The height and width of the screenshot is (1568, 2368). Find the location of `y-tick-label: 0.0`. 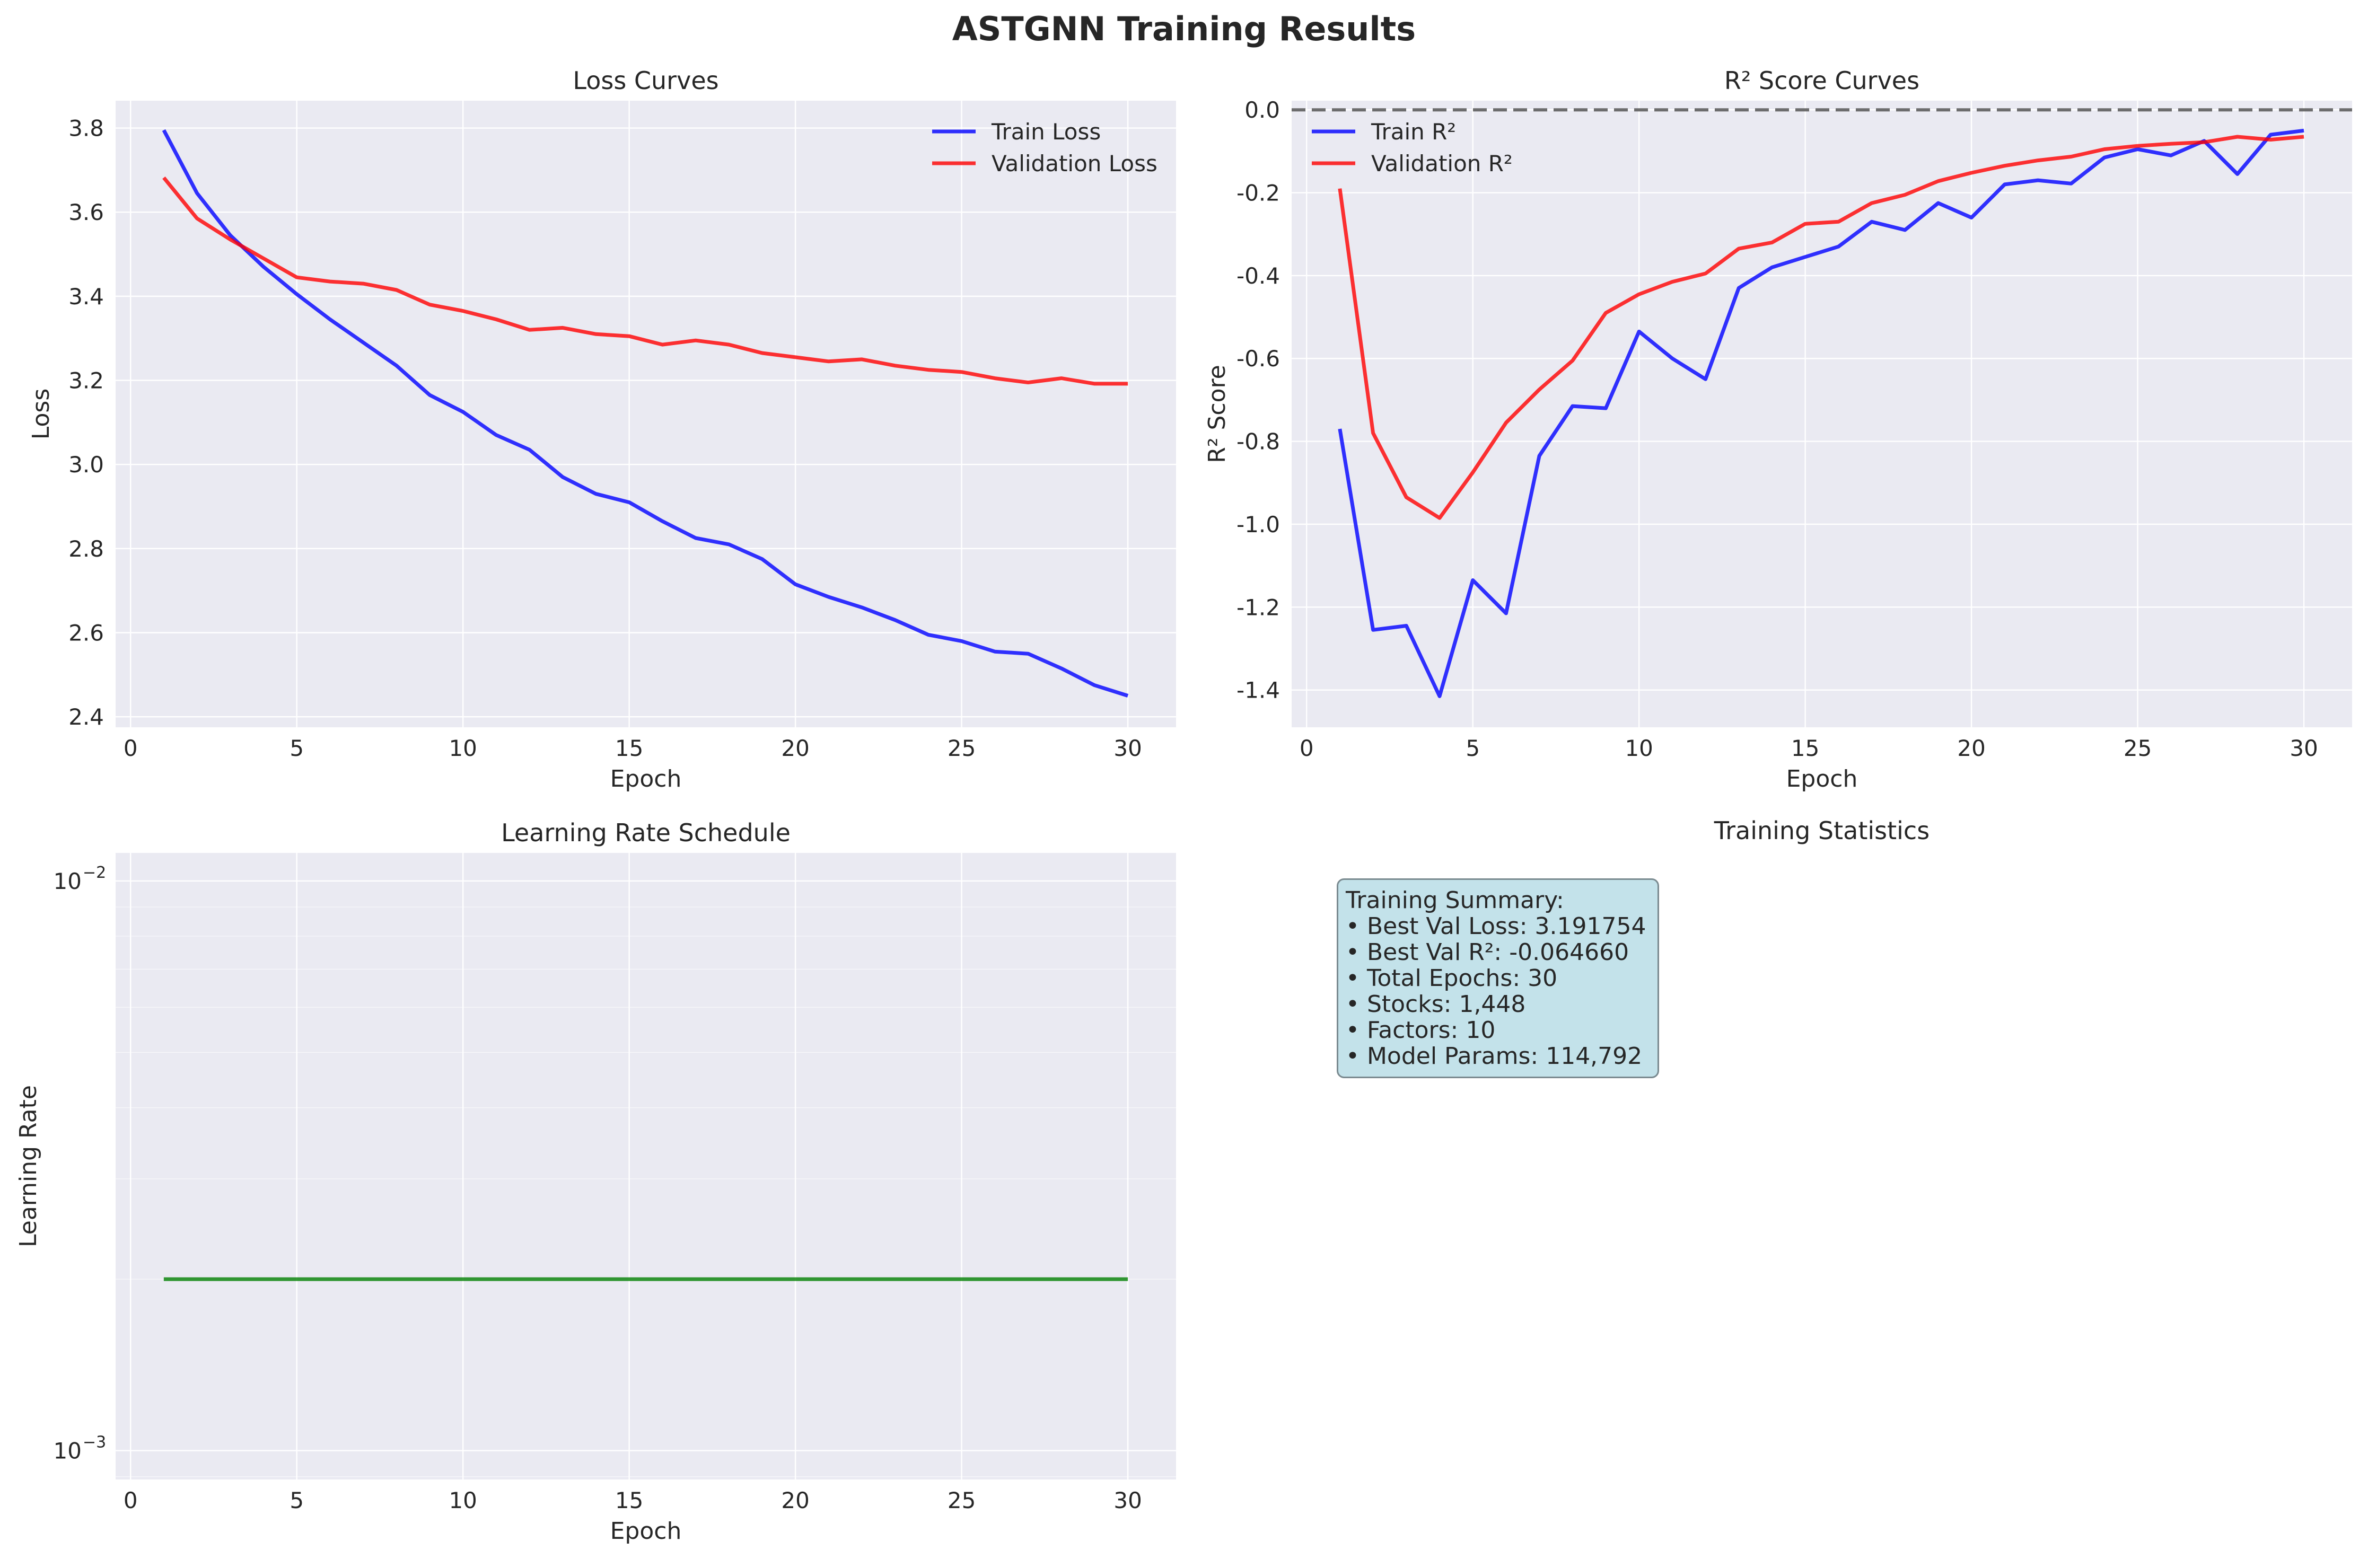

y-tick-label: 0.0 is located at coordinates (1262, 110).